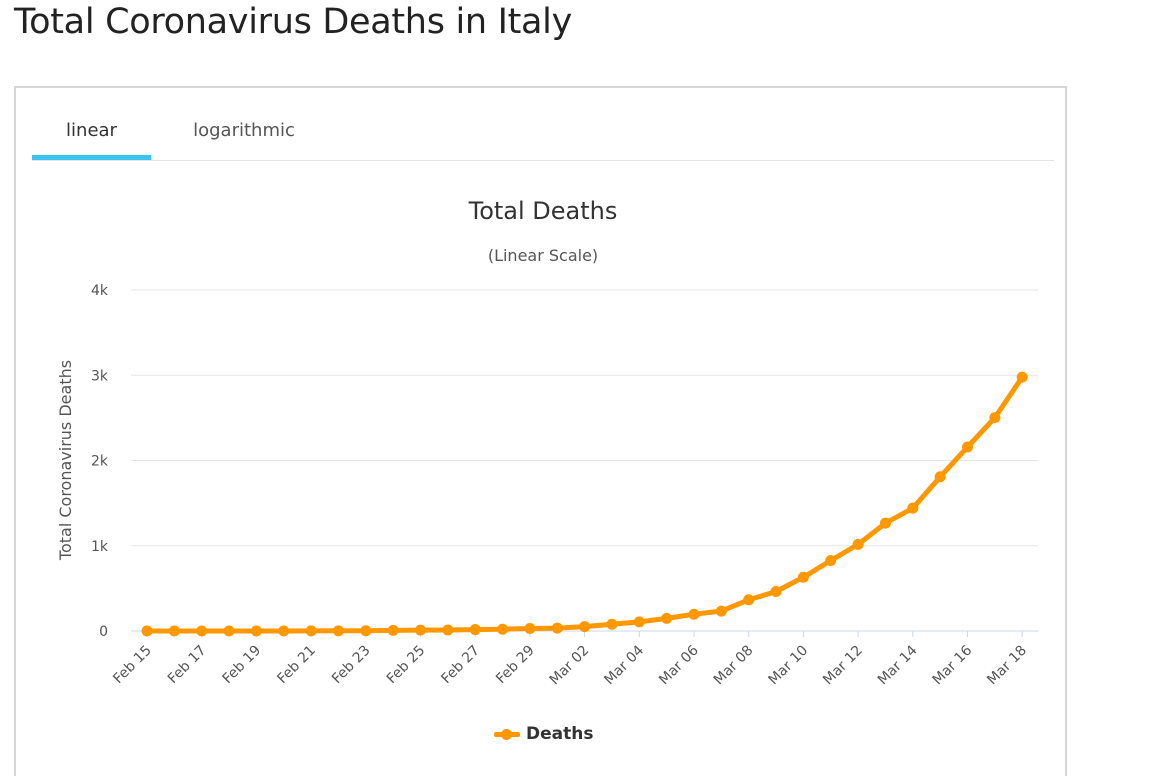 This screenshot has height=778, width=1152. Describe the element at coordinates (296, 665) in the screenshot. I see `x-tick-label: Feb 21` at that location.